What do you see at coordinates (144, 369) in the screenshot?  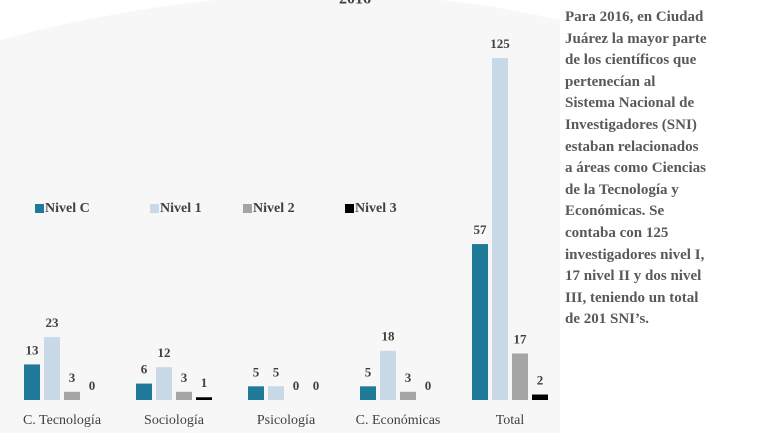 I see `data-label: 6` at bounding box center [144, 369].